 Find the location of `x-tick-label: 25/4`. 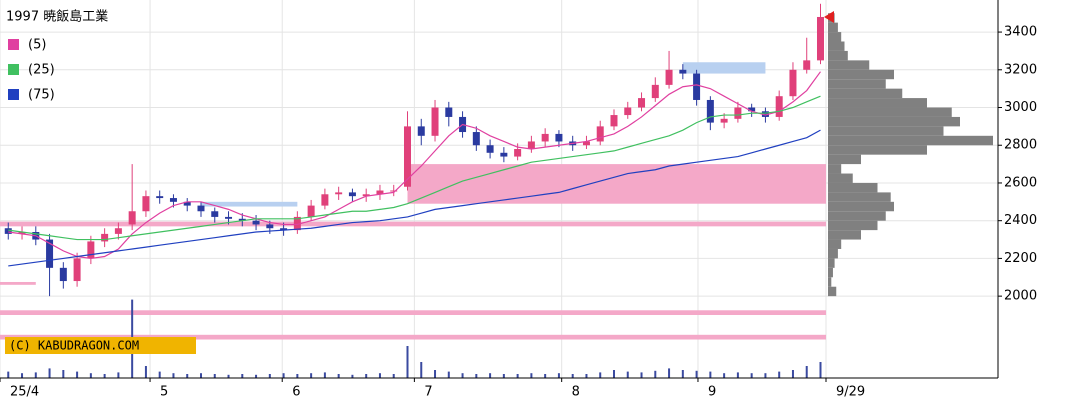

x-tick-label: 25/4 is located at coordinates (24, 392).